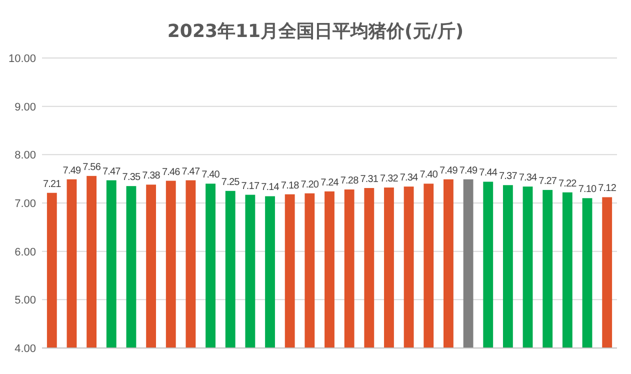 The width and height of the screenshot is (631, 374). Describe the element at coordinates (25, 204) in the screenshot. I see `y-tick-label: 7.00` at that location.